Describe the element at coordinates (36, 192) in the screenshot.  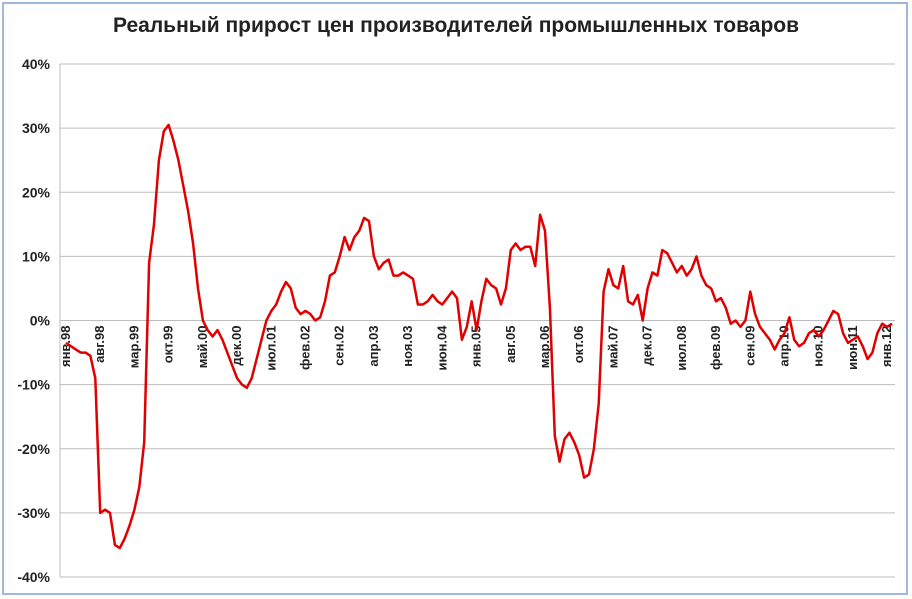
I see `y-tick-label: 20%` at that location.